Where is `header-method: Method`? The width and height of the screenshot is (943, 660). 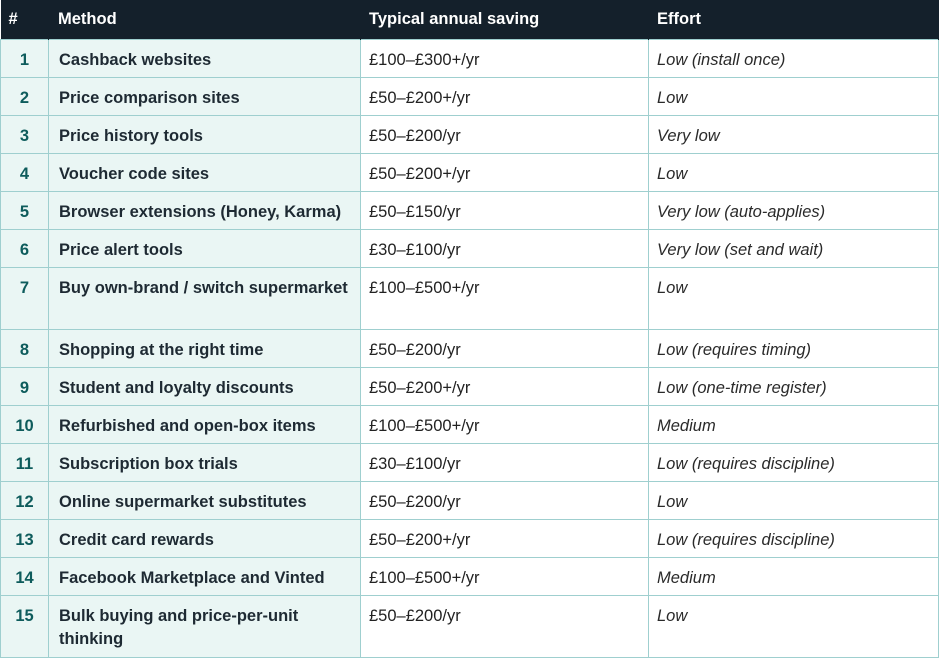 header-method: Method is located at coordinates (204, 19).